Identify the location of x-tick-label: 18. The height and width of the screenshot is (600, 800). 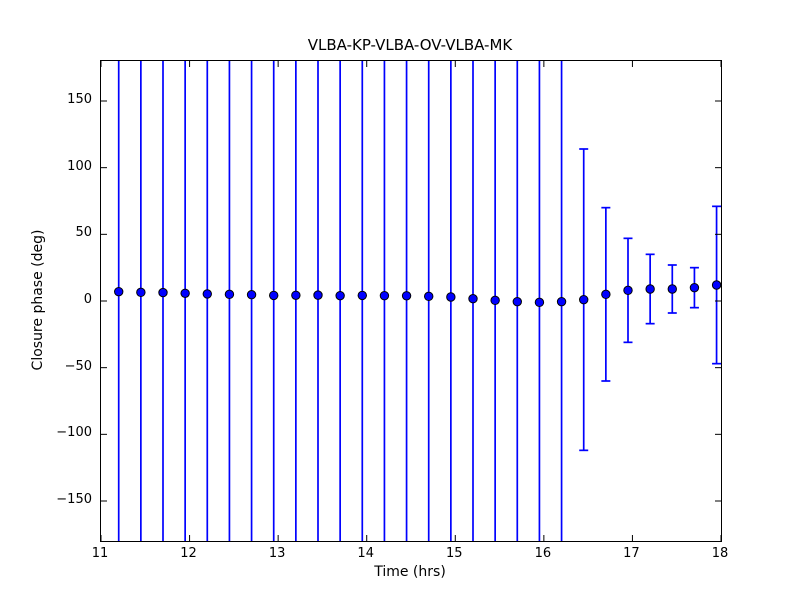
(720, 553).